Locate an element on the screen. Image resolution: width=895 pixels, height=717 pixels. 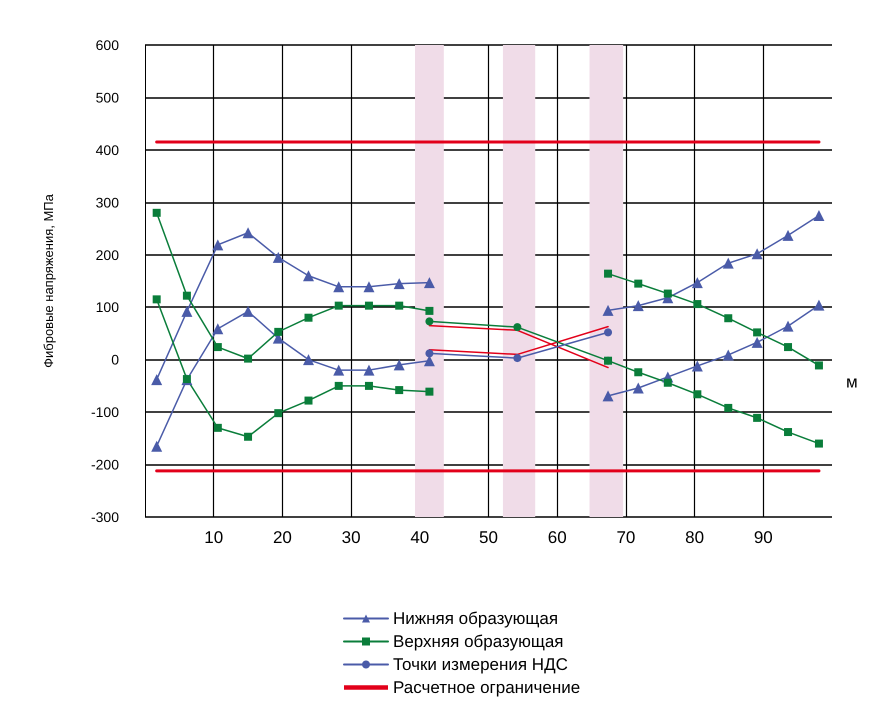
x-tick-label: 50 is located at coordinates (488, 537).